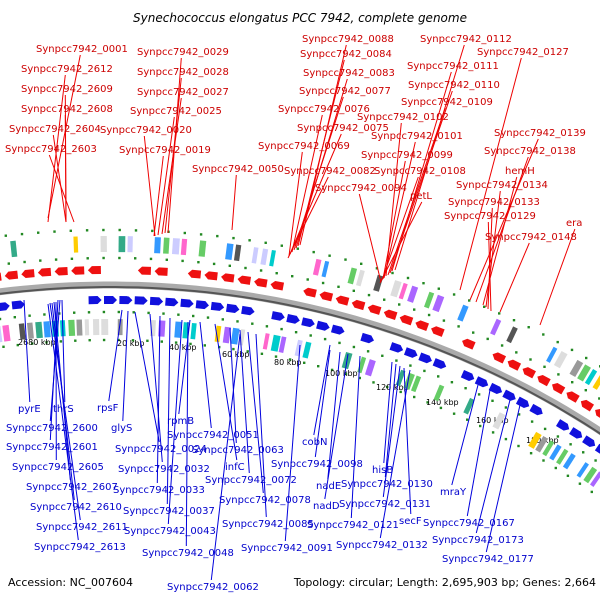  Describe the element at coordinates (67, 69) in the screenshot. I see `forward-gene-label: Synpcc7942_2612` at that location.